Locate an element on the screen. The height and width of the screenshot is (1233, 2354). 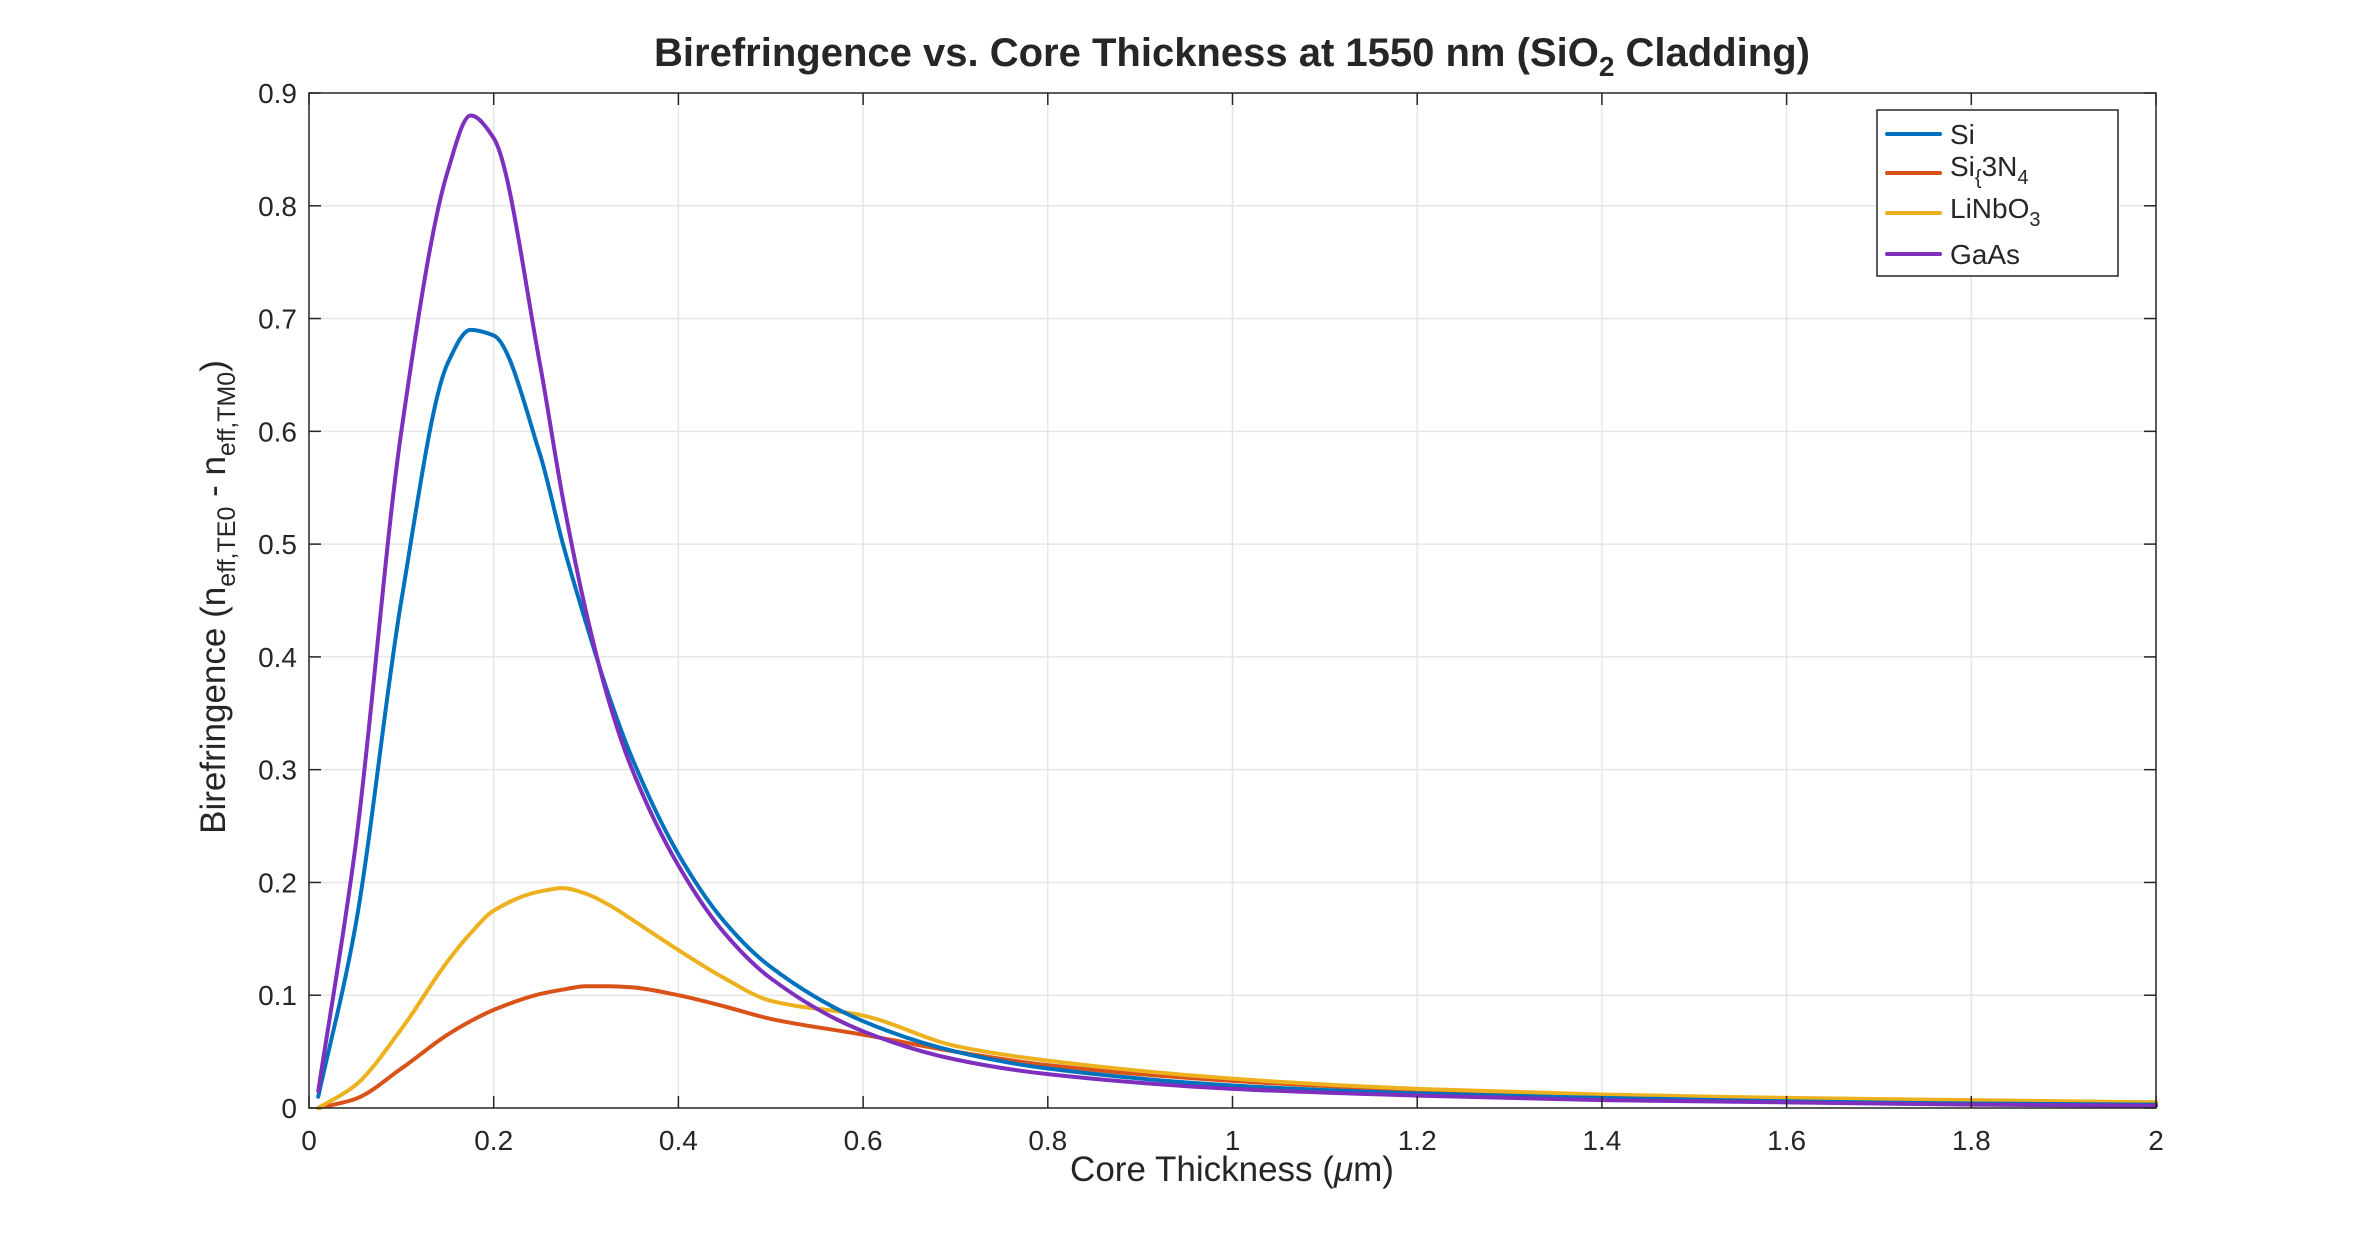
x-tick-label: 1.6 is located at coordinates (1786, 1140).